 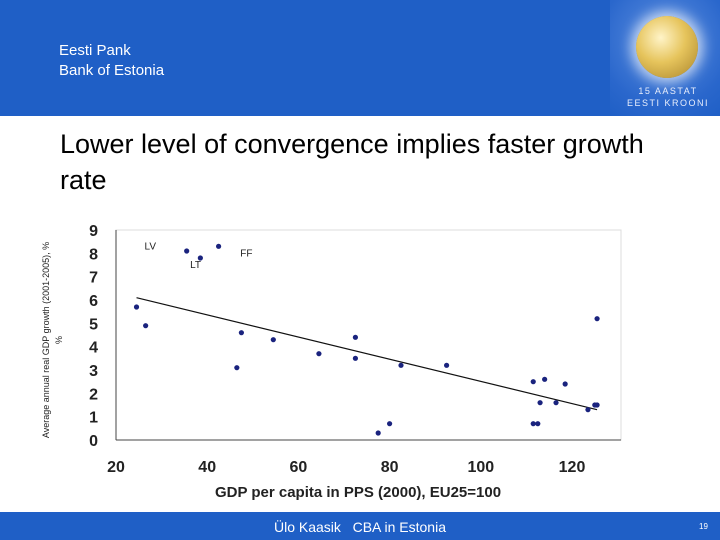 I want to click on gold-coin-icon, so click(x=667, y=47).